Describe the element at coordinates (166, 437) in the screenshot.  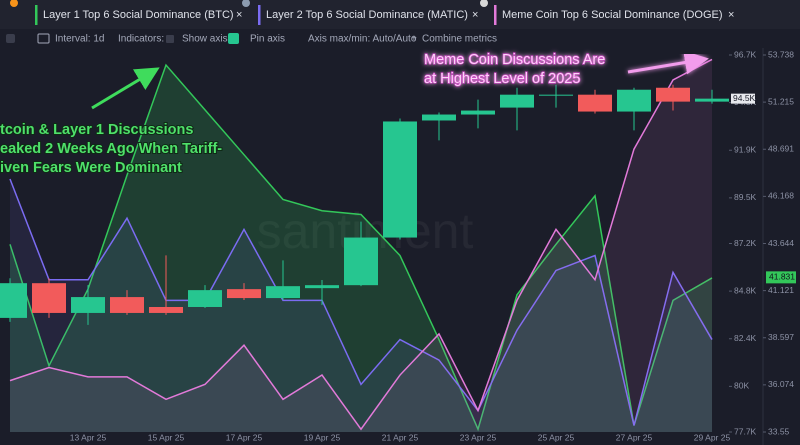
I see `x-tick-label: 15 Apr 25` at that location.